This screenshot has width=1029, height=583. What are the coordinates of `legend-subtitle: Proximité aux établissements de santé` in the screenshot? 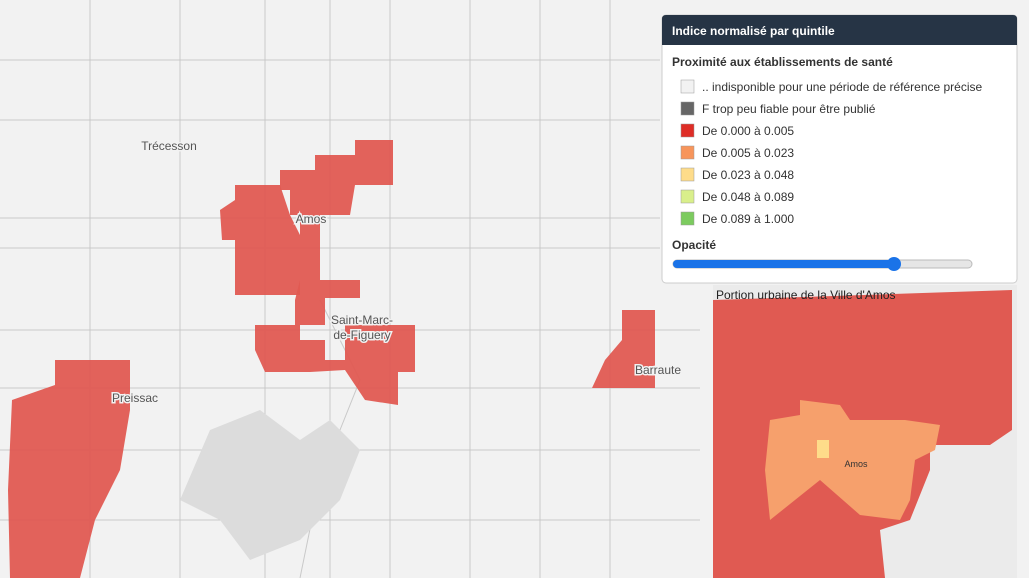 It's located at (782, 62).